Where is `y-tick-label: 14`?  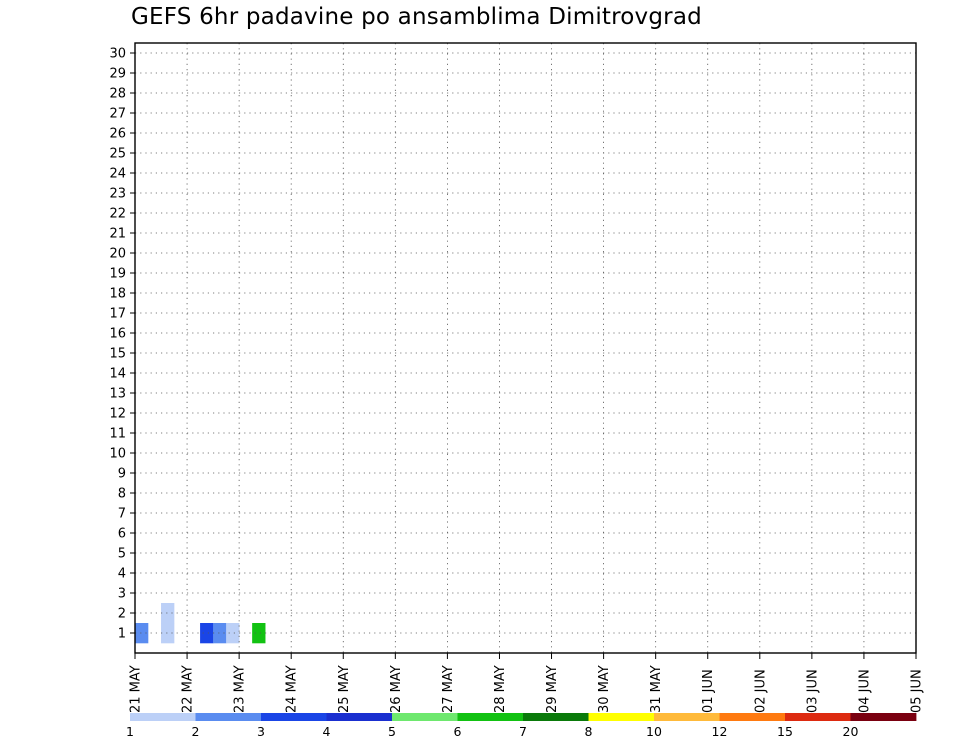 y-tick-label: 14 is located at coordinates (117, 374).